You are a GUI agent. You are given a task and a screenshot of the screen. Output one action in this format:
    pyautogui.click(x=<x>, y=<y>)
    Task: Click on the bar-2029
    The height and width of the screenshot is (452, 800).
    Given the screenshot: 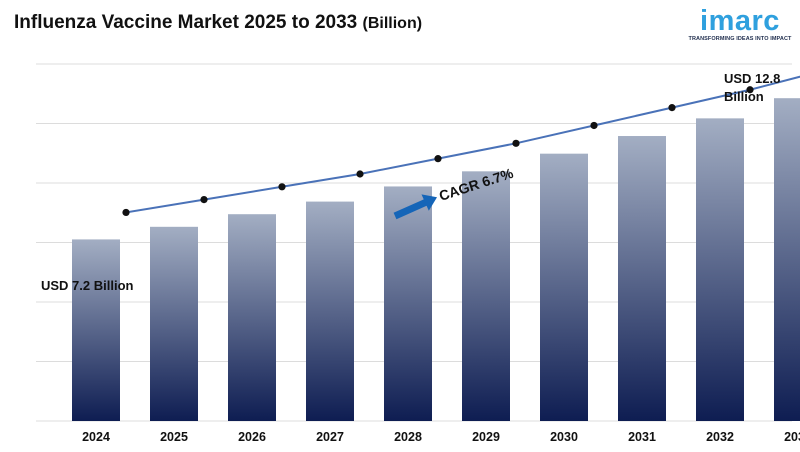 What is the action you would take?
    pyautogui.click(x=486, y=296)
    